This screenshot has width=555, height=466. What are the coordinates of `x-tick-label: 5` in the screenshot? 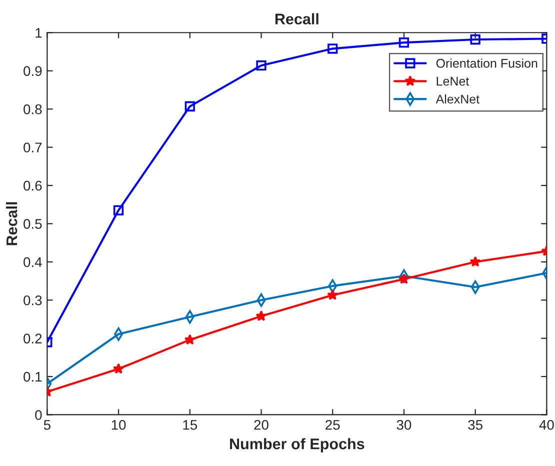 It's located at (47, 425).